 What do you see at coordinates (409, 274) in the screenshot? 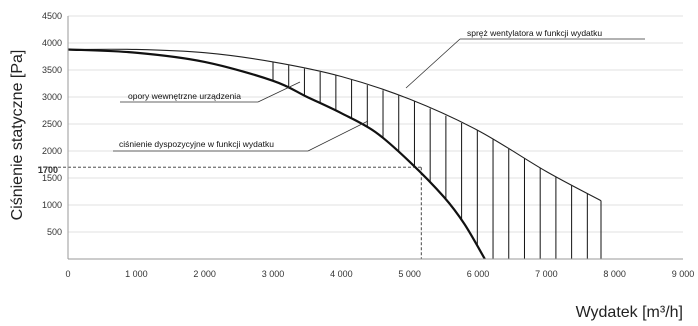
I see `x-tick-label: 5 000` at bounding box center [409, 274].